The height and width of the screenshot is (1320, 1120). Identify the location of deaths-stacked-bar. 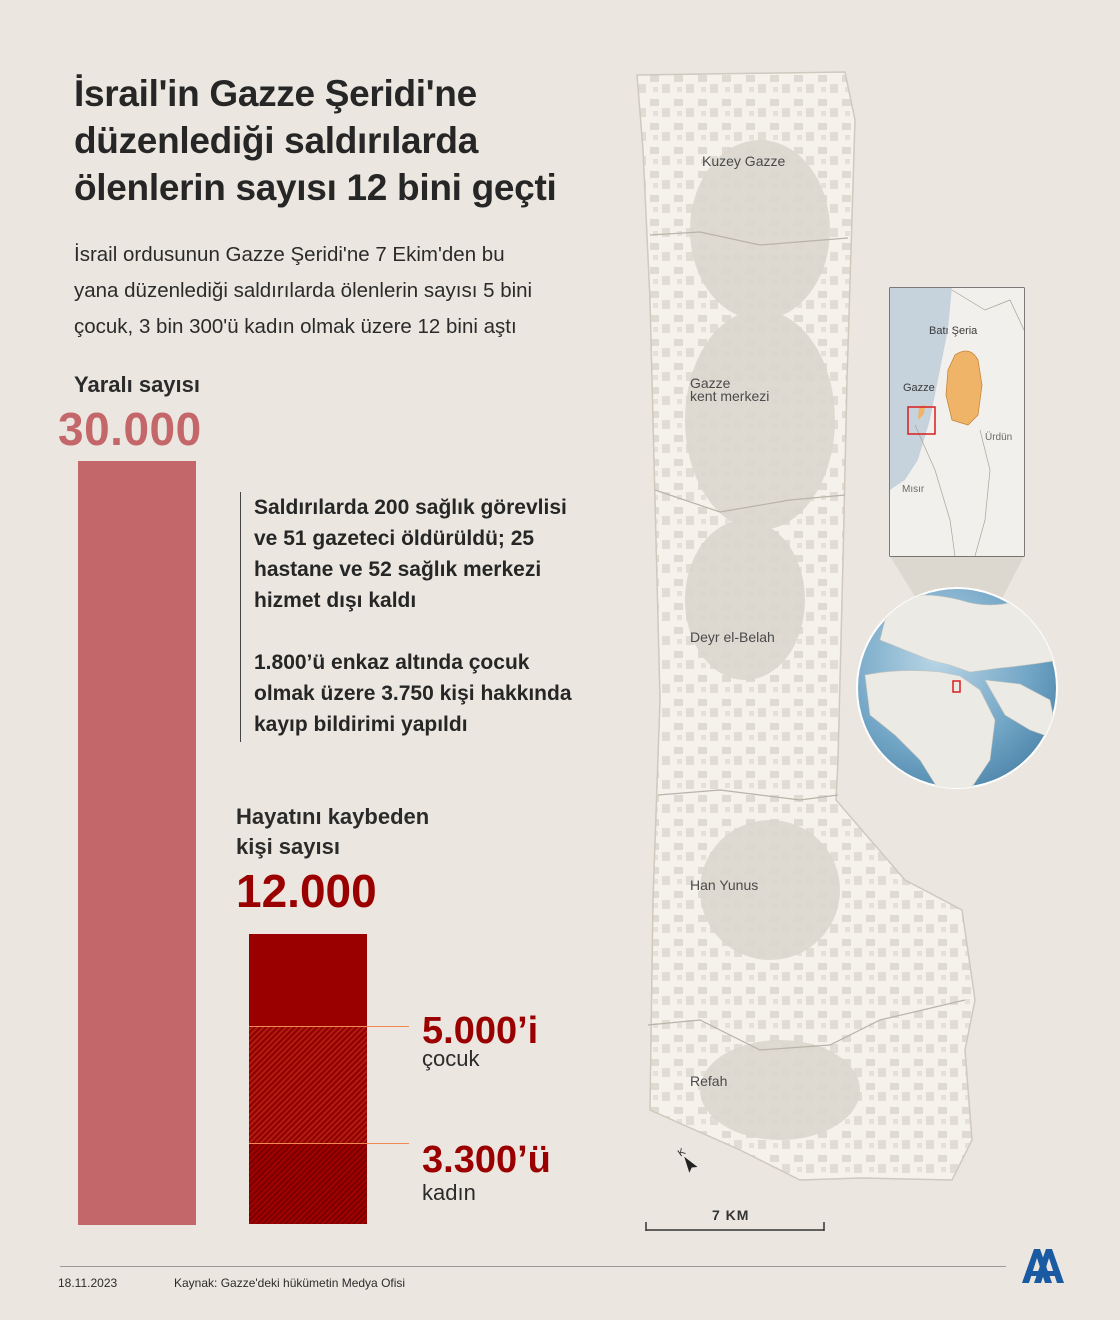
(308, 1079).